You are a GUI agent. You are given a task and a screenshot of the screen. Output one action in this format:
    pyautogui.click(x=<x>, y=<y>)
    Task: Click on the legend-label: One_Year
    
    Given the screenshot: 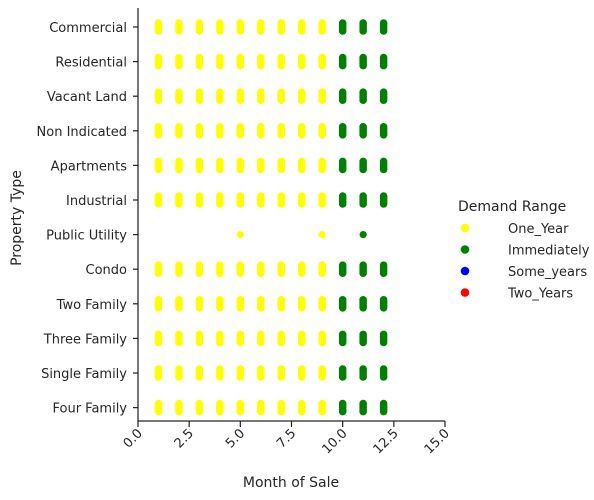 What is the action you would take?
    pyautogui.click(x=538, y=229)
    